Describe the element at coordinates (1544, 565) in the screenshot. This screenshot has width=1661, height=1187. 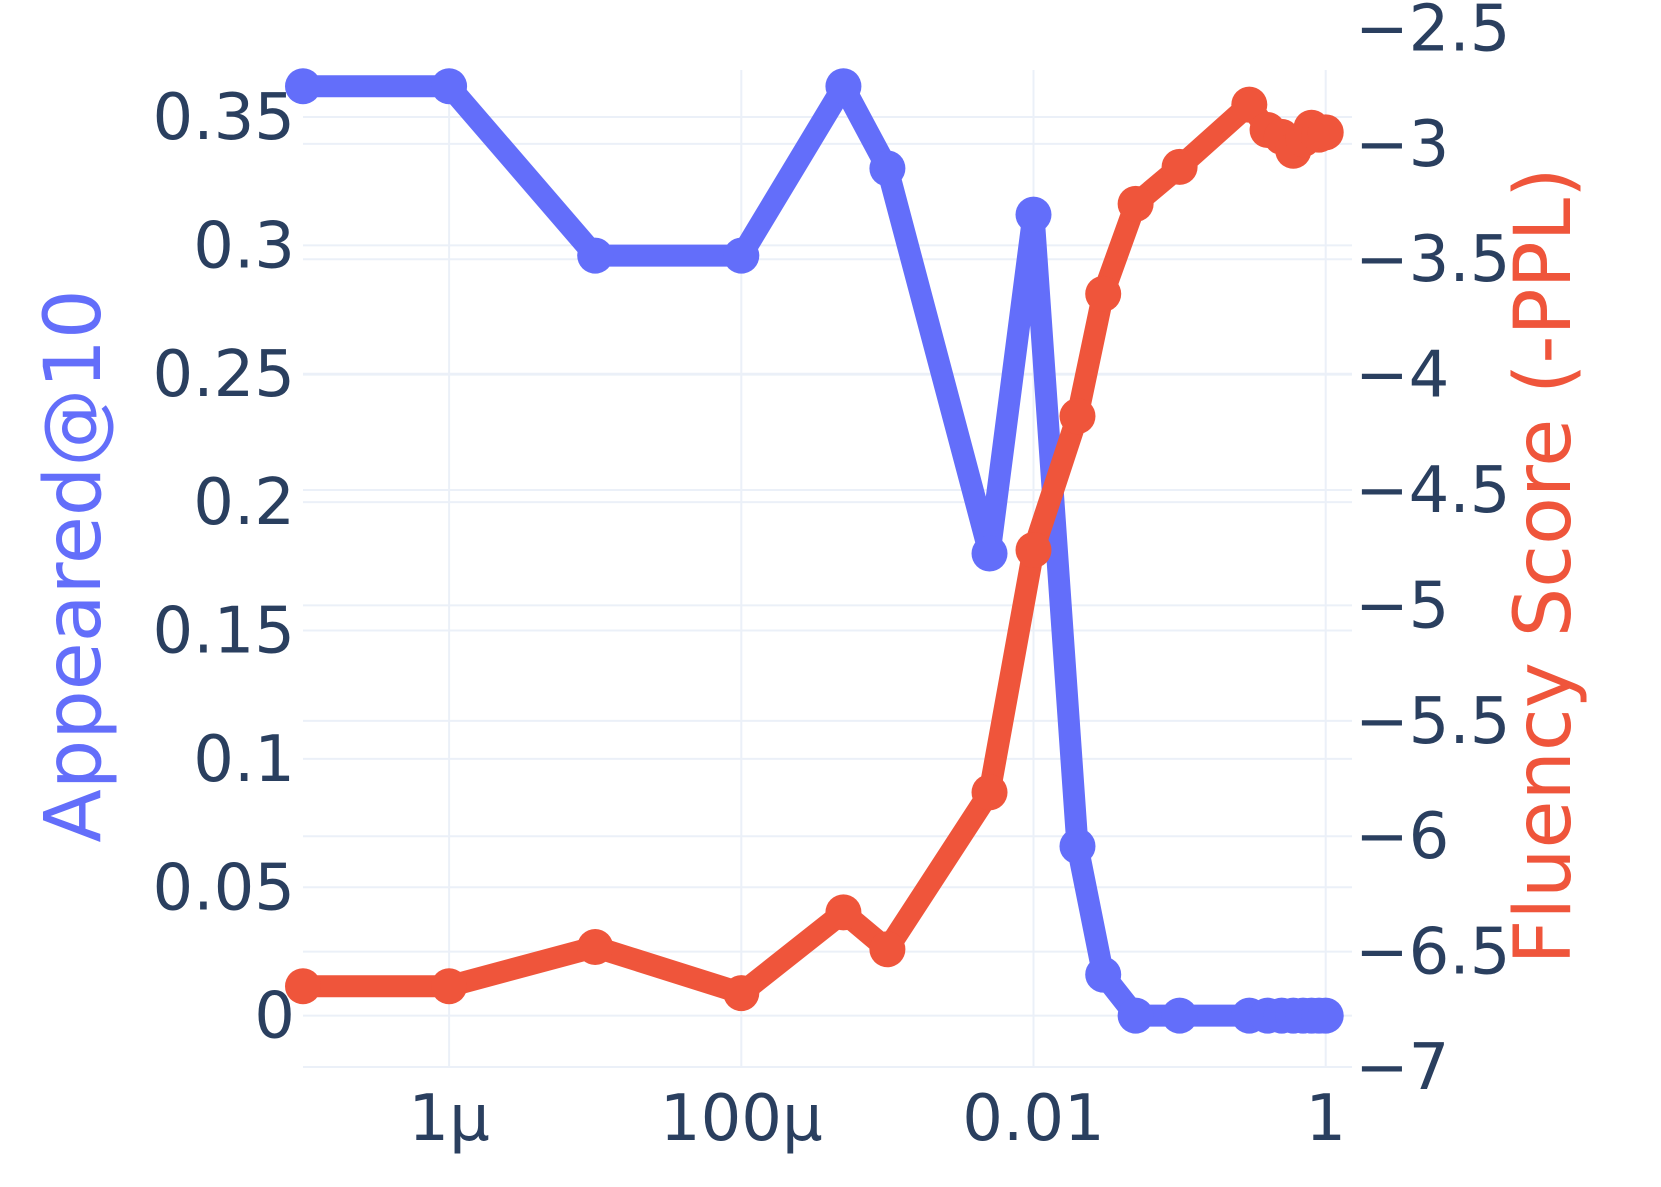
I see `right-axis-title: Fluency Score (-PPL)` at that location.